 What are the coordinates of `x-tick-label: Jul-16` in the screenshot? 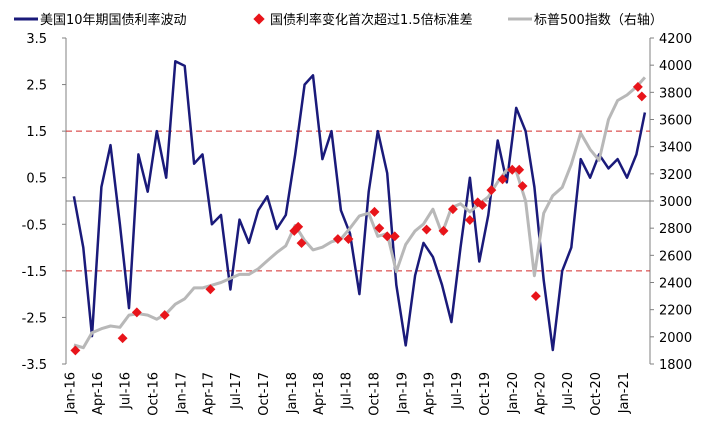 It's located at (126, 391).